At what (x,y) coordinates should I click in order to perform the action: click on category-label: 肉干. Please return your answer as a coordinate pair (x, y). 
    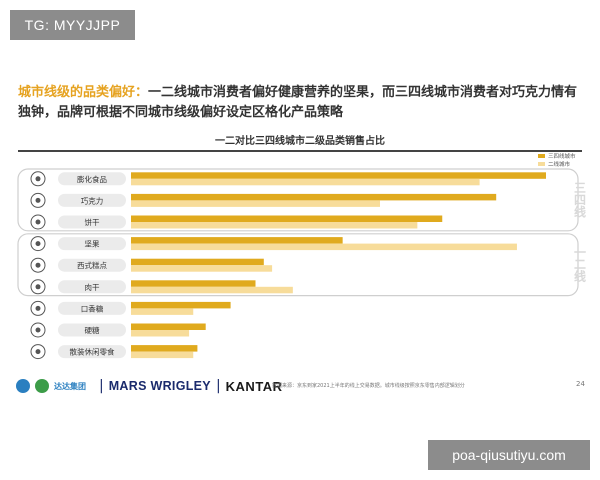
    Looking at the image, I should click on (92, 287).